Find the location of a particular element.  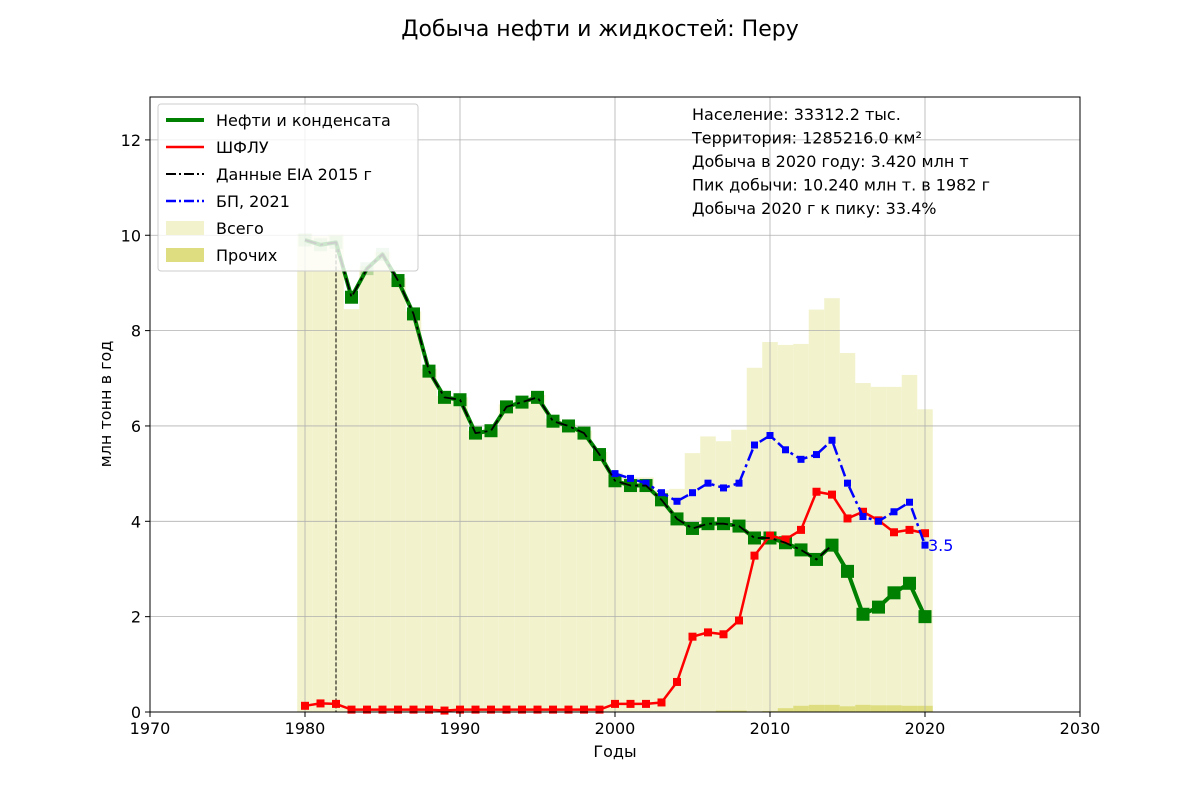

y-tick-label: 0 is located at coordinates (136, 712).